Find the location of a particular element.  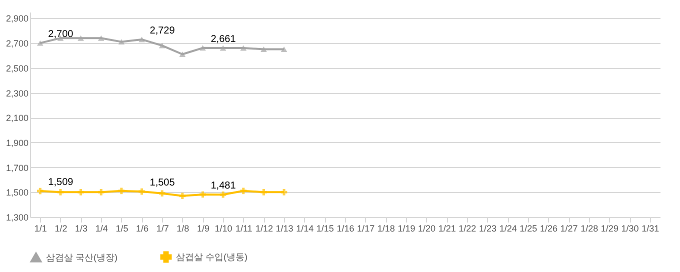

data-label: 2,700 is located at coordinates (61, 34).